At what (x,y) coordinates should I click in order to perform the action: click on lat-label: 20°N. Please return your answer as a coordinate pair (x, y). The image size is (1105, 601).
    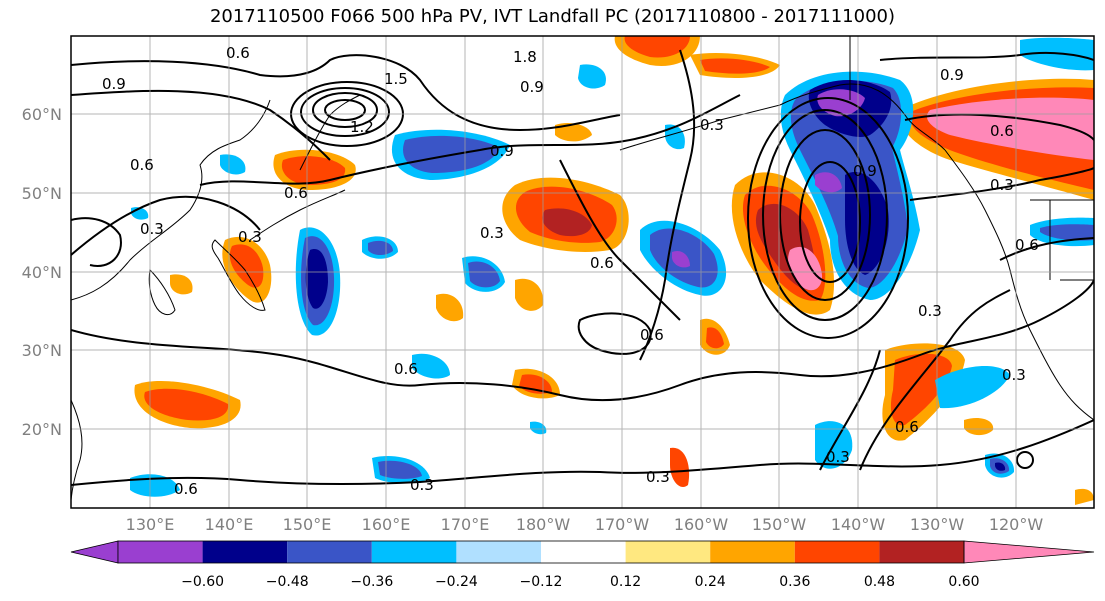
    Looking at the image, I should click on (42, 429).